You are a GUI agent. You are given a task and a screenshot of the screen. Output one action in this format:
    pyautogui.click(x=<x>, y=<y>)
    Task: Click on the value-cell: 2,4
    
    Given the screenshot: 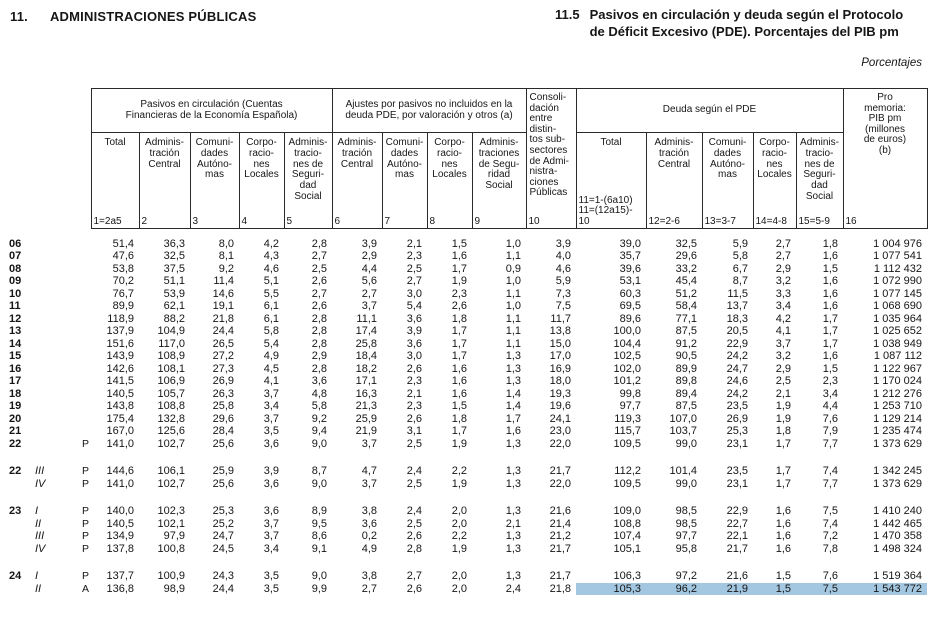 What is the action you would take?
    pyautogui.click(x=513, y=588)
    